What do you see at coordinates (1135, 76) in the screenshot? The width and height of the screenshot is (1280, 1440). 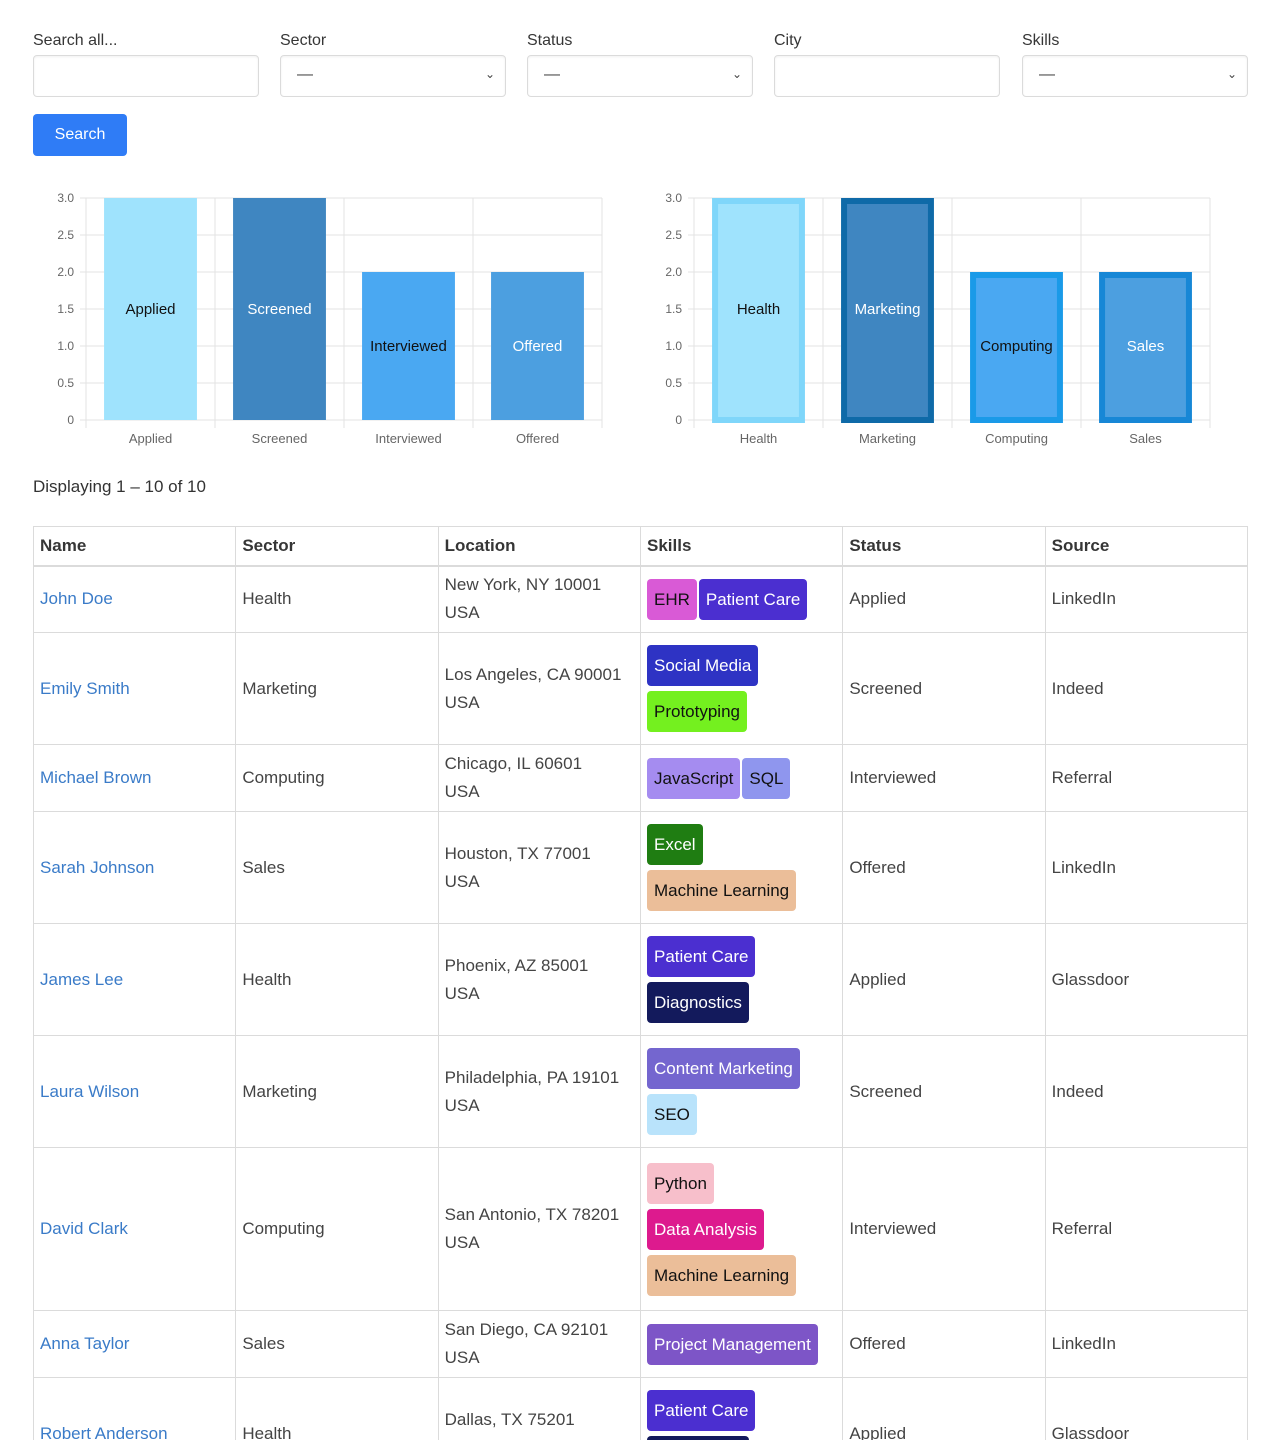 I see `skills-select: — ⌄` at bounding box center [1135, 76].